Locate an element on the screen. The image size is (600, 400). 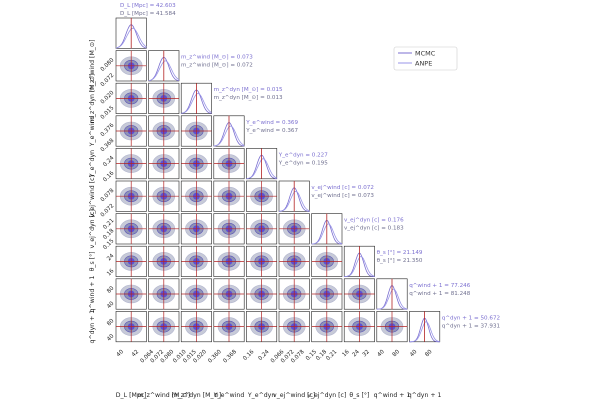
ylabel-th: θ_s [°] is located at coordinates (92, 261).